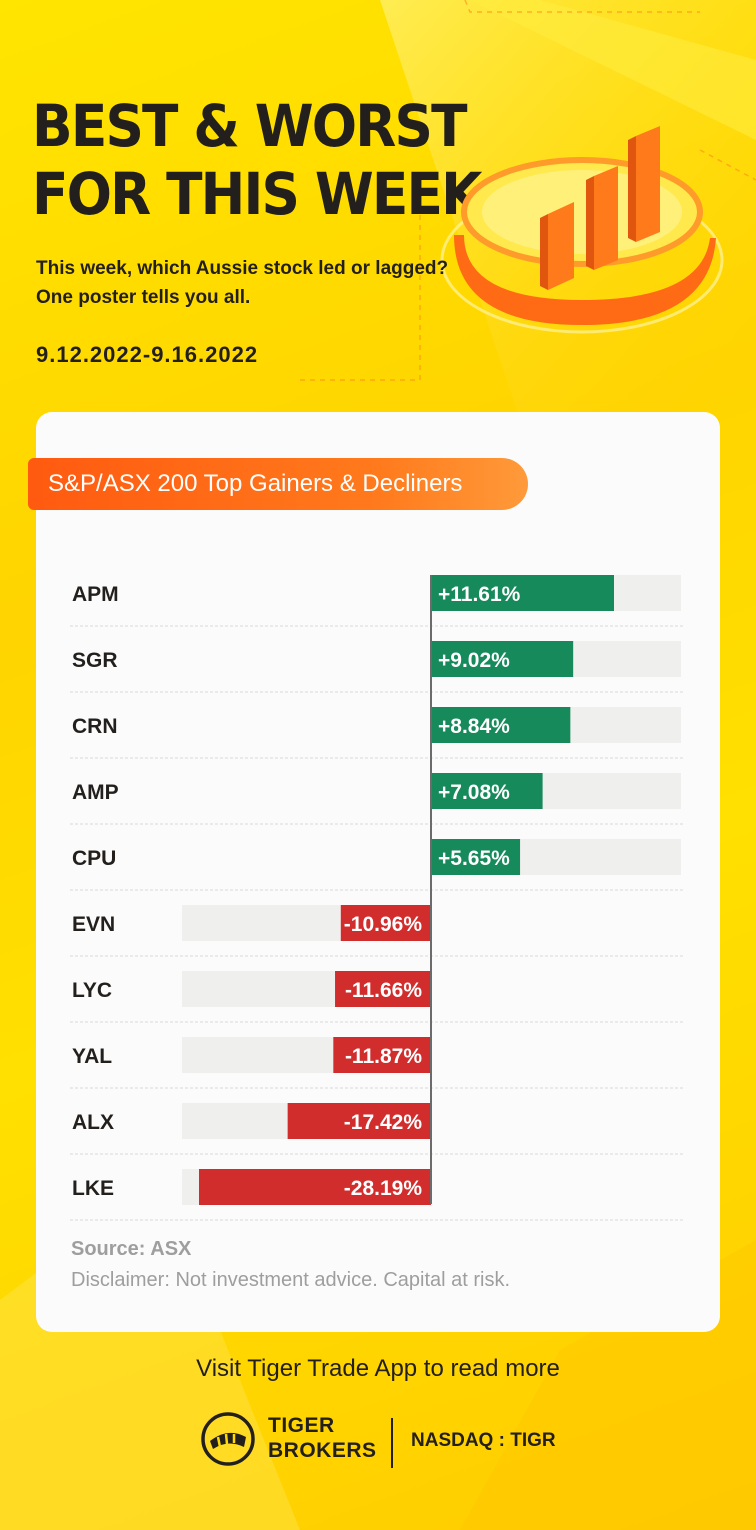 The width and height of the screenshot is (756, 1530). I want to click on title-line-1: BEST & WORST, so click(250, 126).